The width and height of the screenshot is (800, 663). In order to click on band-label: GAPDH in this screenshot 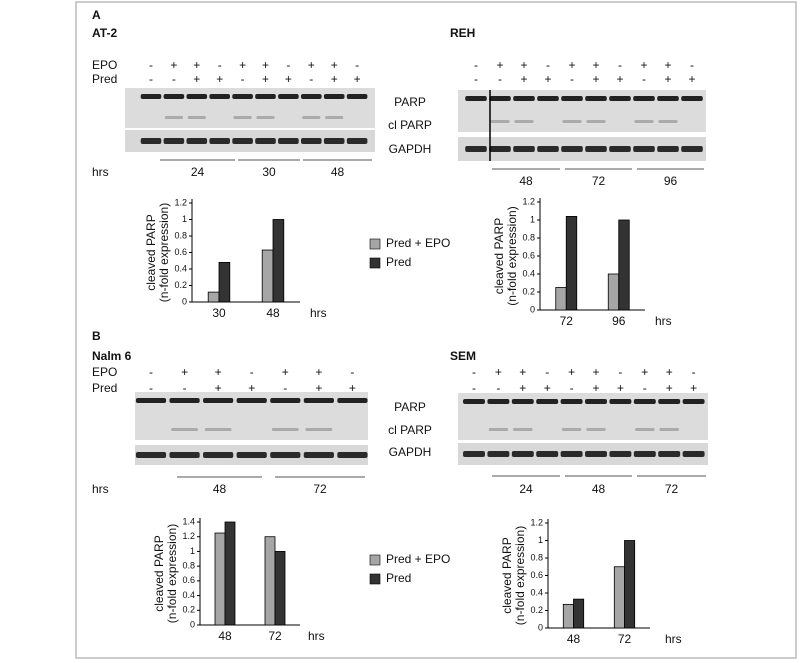, I will do `click(410, 149)`.